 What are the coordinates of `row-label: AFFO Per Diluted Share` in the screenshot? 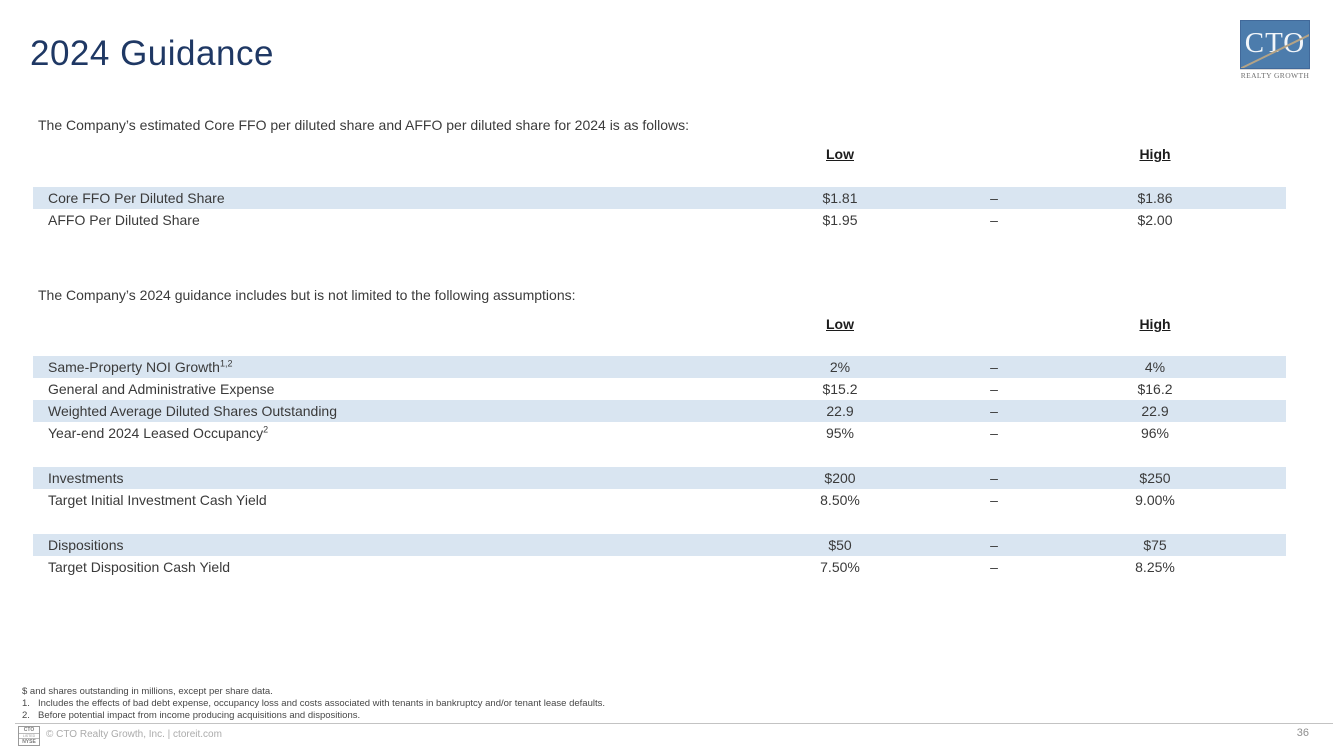 It's located at (124, 220).